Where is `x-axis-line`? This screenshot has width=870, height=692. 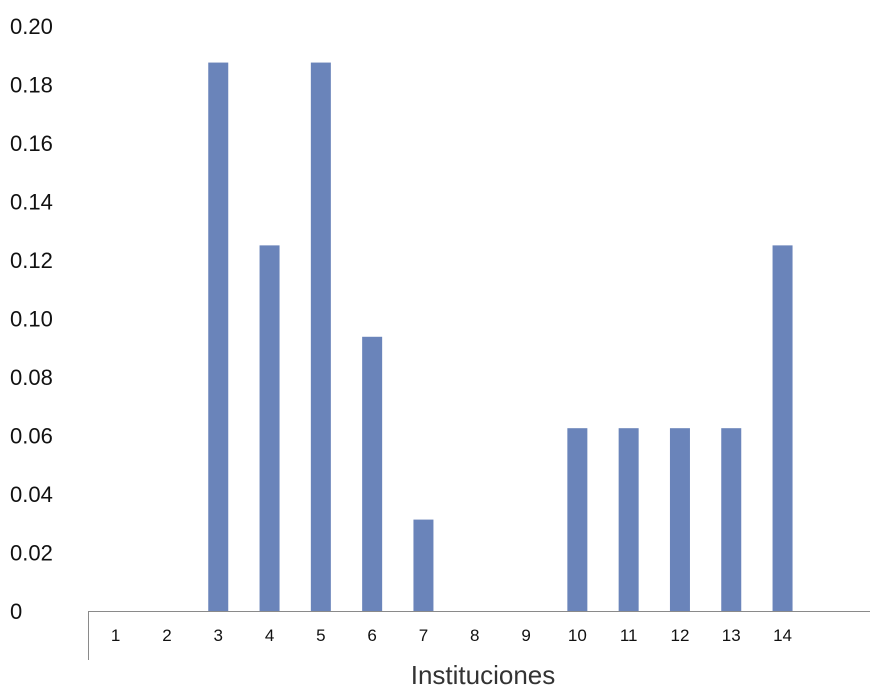
x-axis-line is located at coordinates (479, 635).